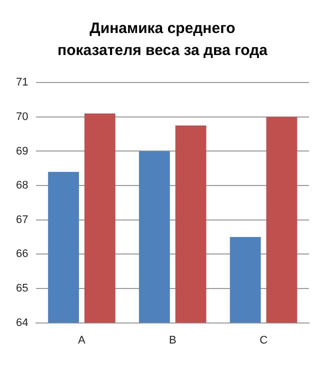  I want to click on y-tick-label: 66, so click(22, 254).